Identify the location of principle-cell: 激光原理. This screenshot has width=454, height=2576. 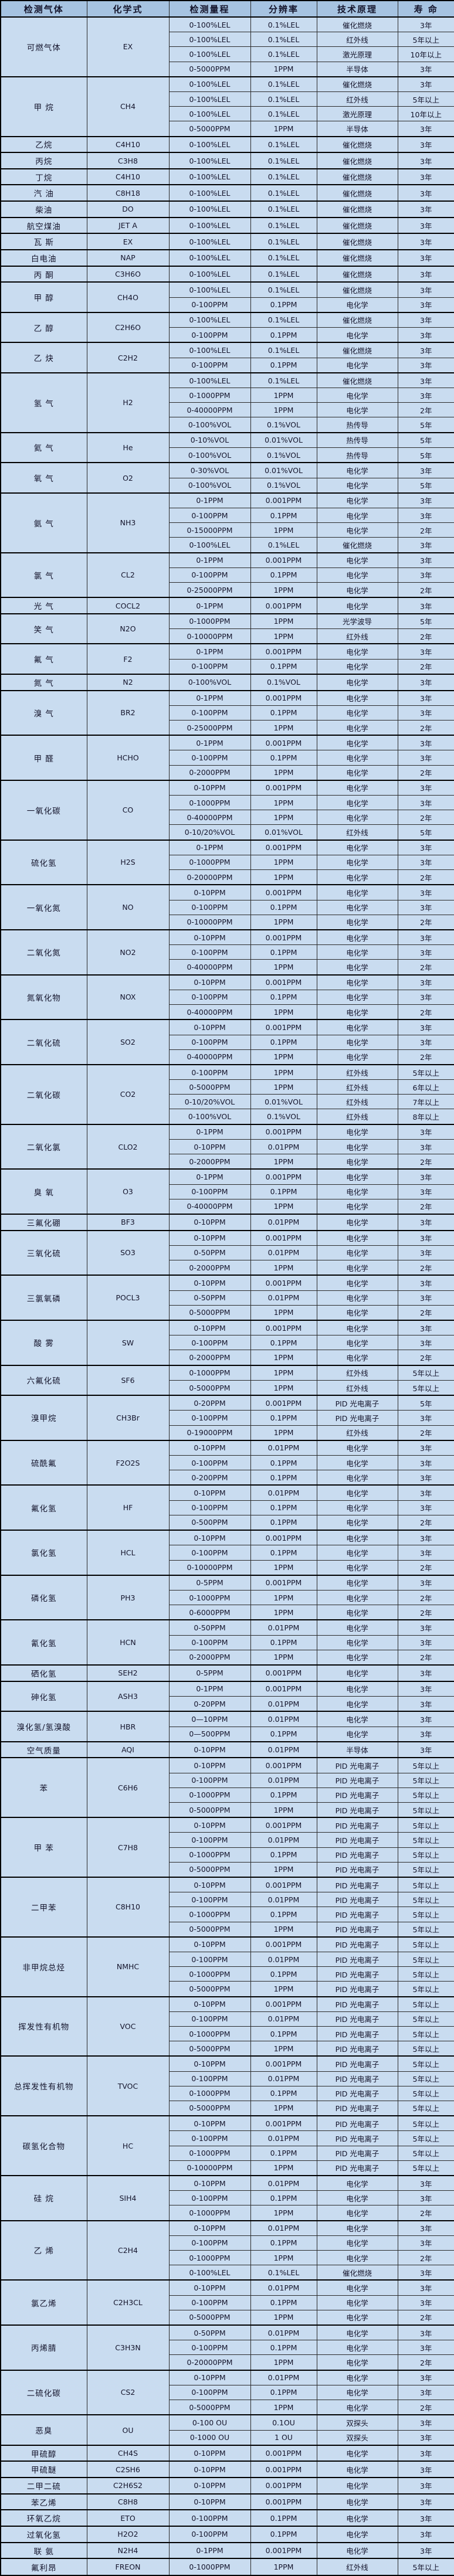
(357, 54).